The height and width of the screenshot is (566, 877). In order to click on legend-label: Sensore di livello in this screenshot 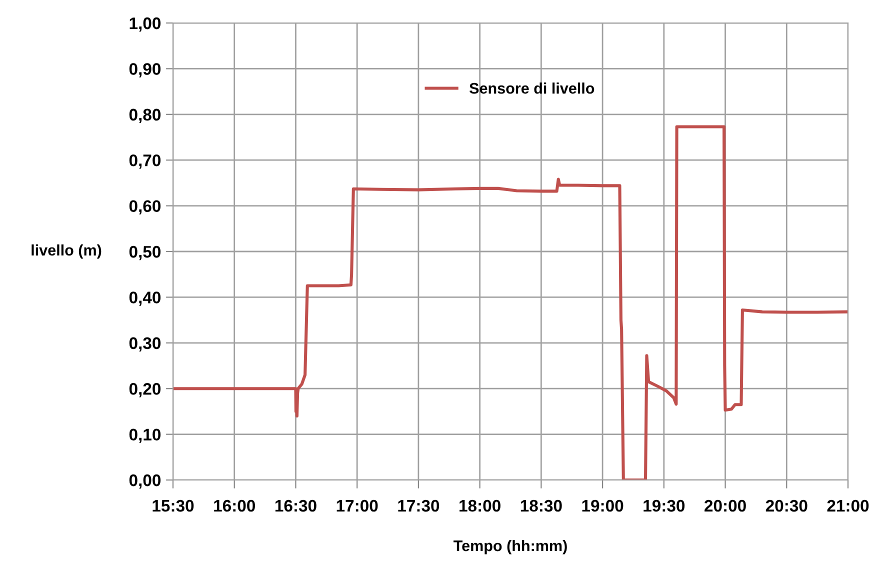, I will do `click(532, 88)`.